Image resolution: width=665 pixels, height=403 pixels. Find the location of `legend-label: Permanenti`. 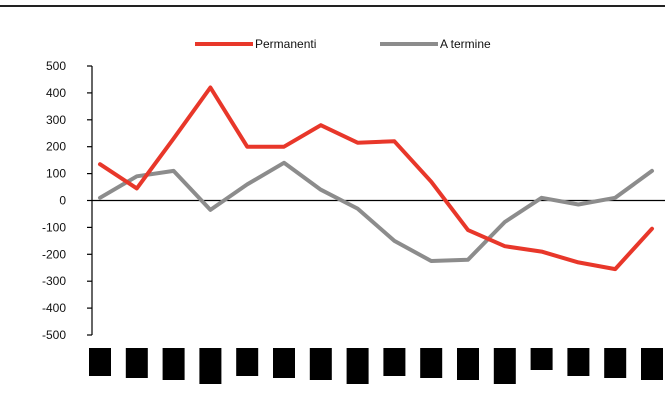

legend-label: Permanenti is located at coordinates (285, 44).